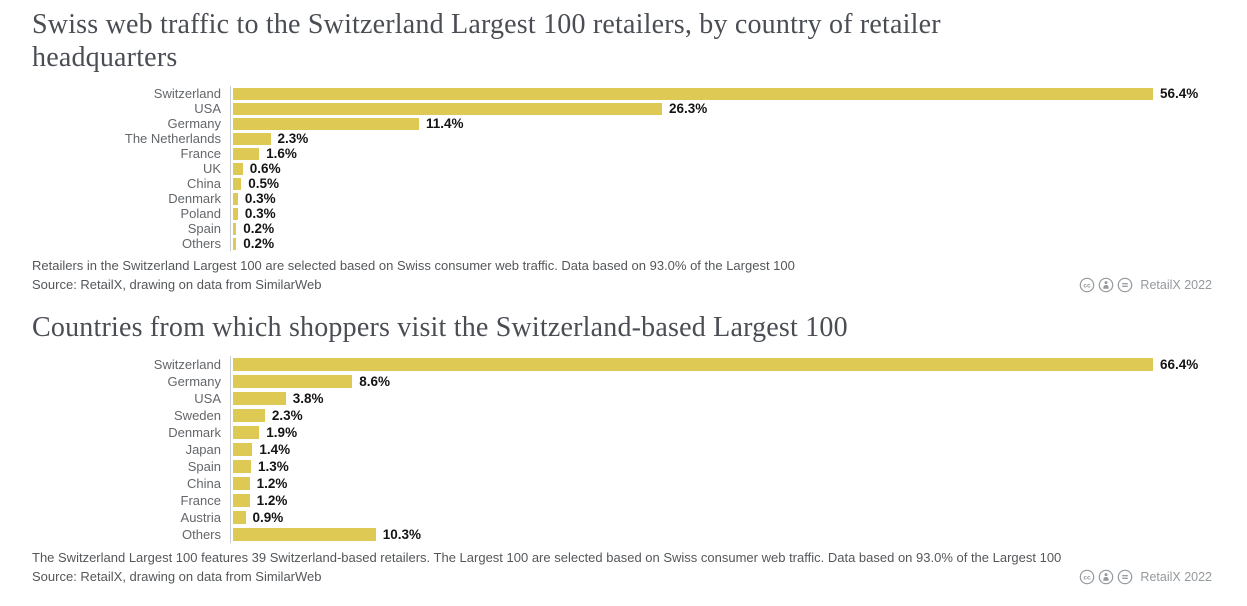 Image resolution: width=1247 pixels, height=606 pixels. Describe the element at coordinates (721, 466) in the screenshot. I see `bar-cell: 1.3%` at that location.